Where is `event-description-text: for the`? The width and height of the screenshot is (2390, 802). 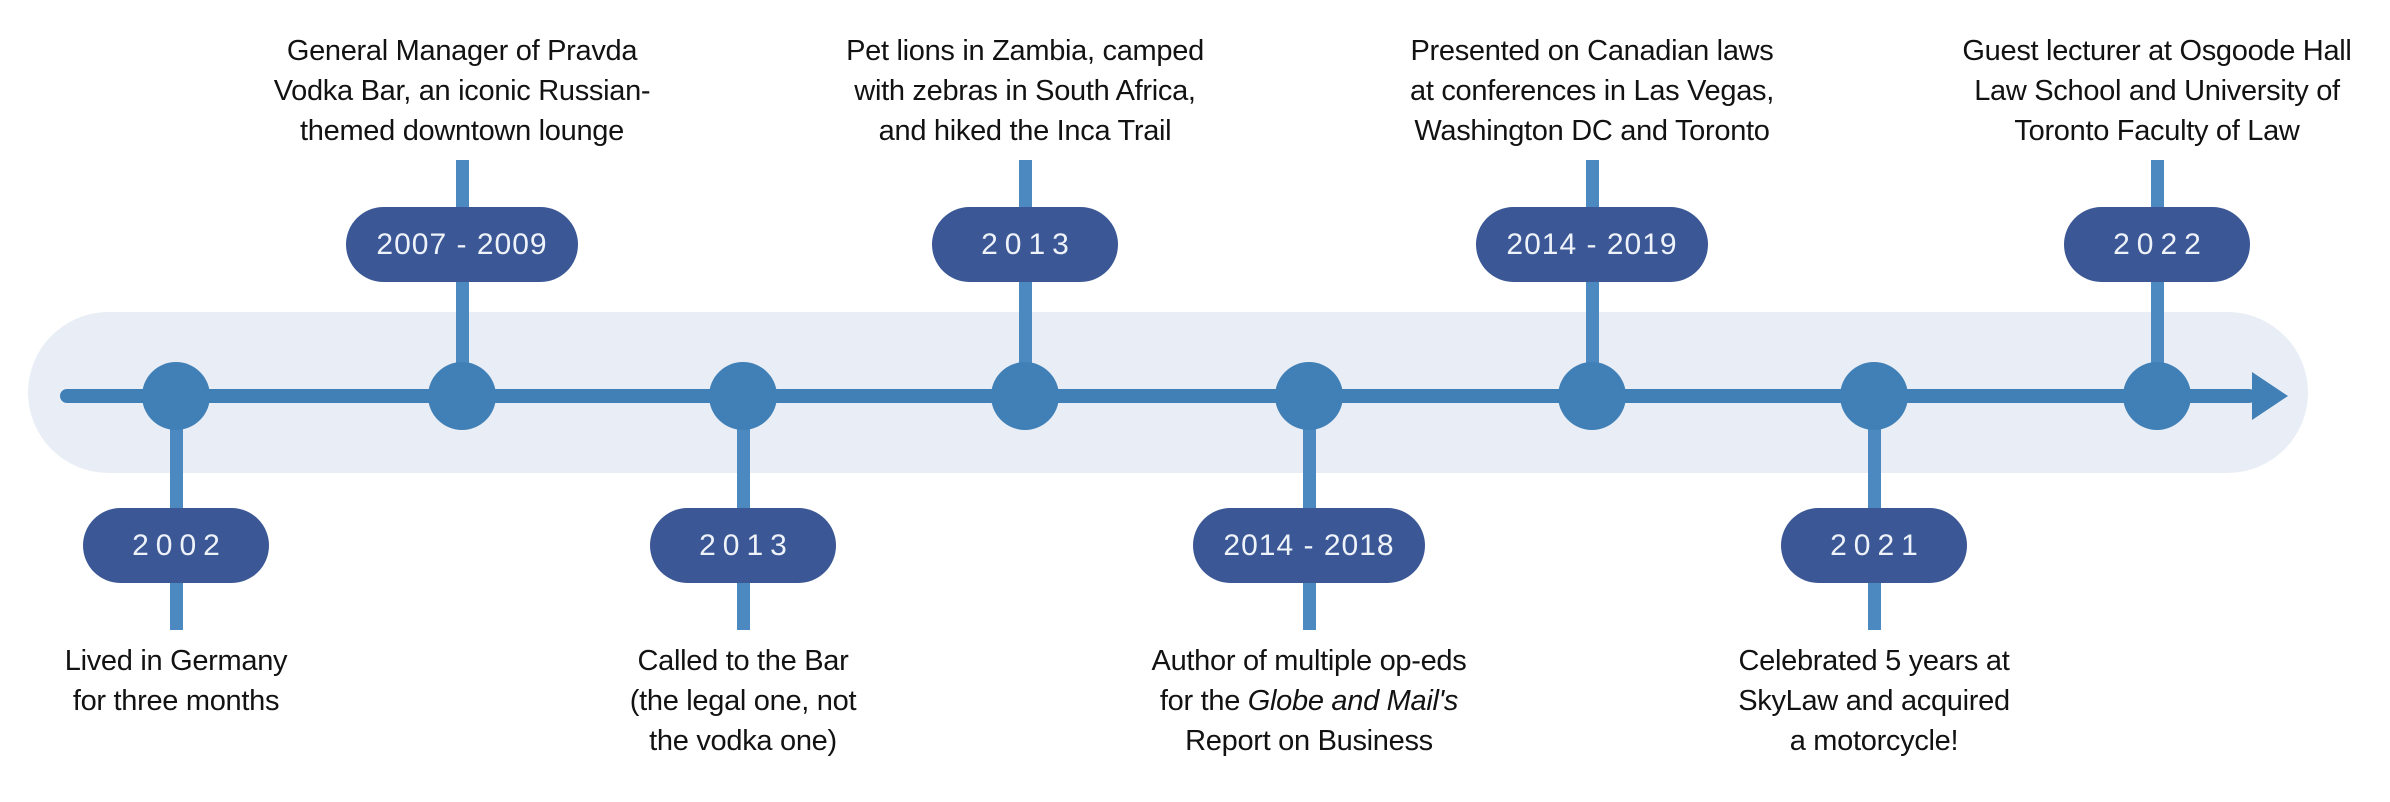
event-description-text: for the is located at coordinates (1203, 701).